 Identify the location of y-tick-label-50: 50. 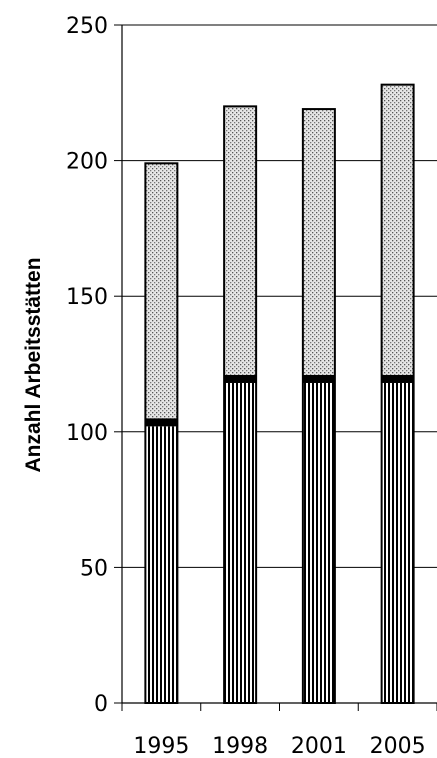
(94, 568).